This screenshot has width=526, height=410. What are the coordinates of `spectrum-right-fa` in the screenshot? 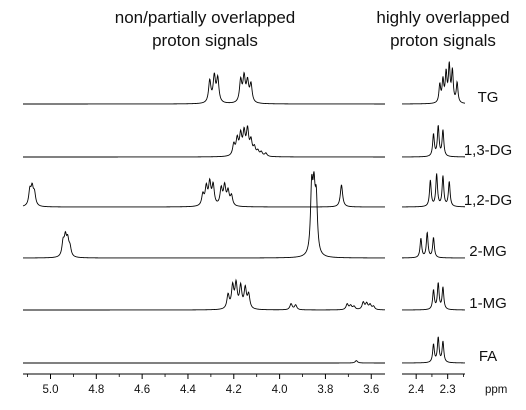 It's located at (433, 350).